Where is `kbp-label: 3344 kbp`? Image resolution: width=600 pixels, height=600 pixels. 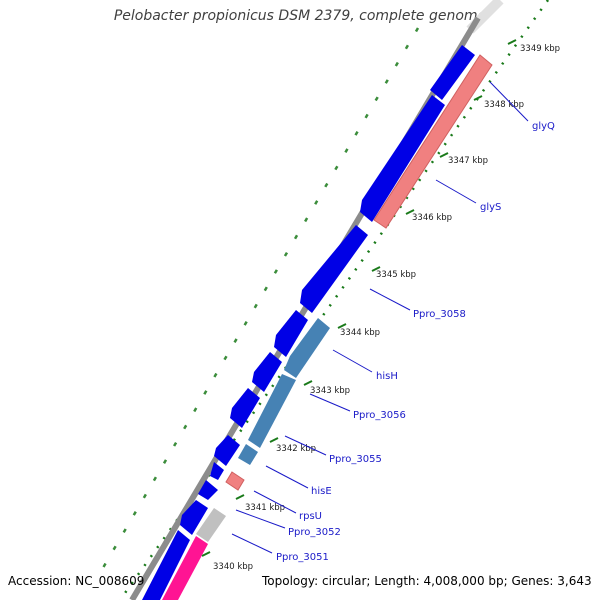
kbp-label: 3344 kbp is located at coordinates (360, 333).